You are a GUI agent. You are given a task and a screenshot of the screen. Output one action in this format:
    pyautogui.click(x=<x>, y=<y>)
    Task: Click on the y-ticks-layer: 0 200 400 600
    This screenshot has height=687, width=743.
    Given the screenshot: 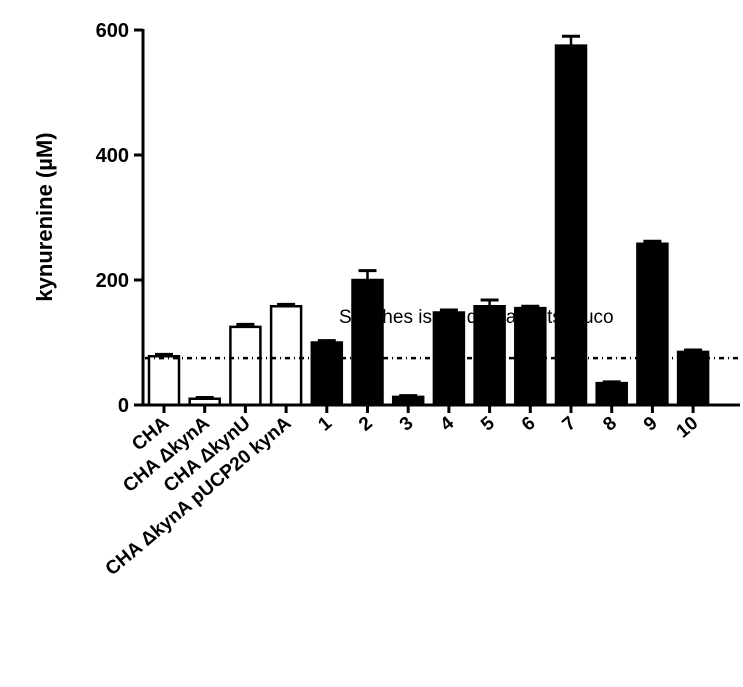 What is the action you would take?
    pyautogui.click(x=119, y=218)
    